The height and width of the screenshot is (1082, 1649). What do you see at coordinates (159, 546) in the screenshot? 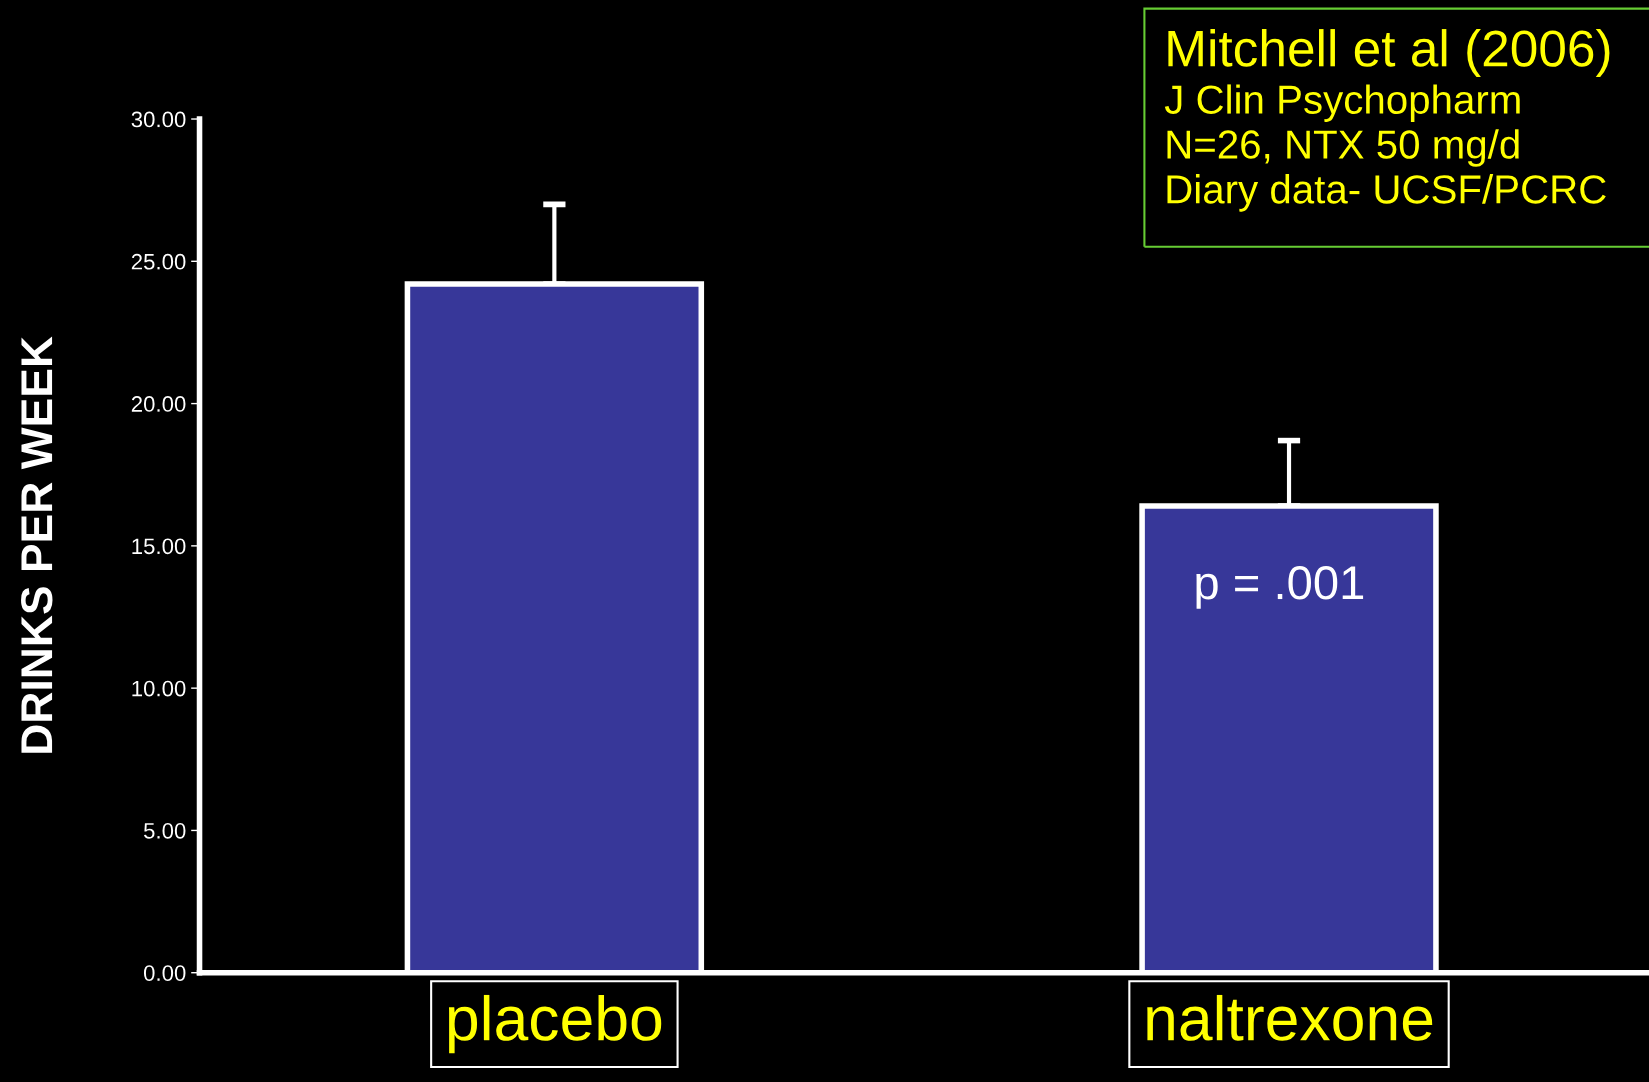
I see `y-tick-label: 15.00` at bounding box center [159, 546].